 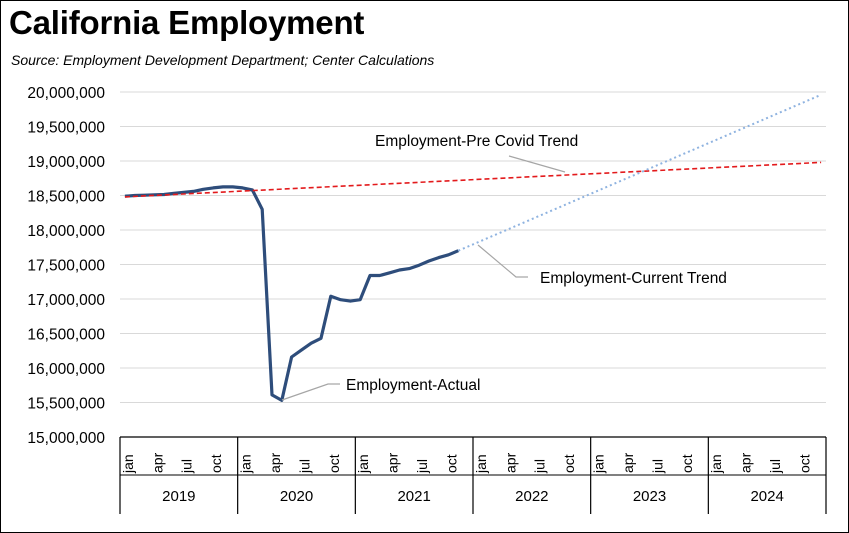 What do you see at coordinates (66, 300) in the screenshot?
I see `y-tick-label: 17,000,000` at bounding box center [66, 300].